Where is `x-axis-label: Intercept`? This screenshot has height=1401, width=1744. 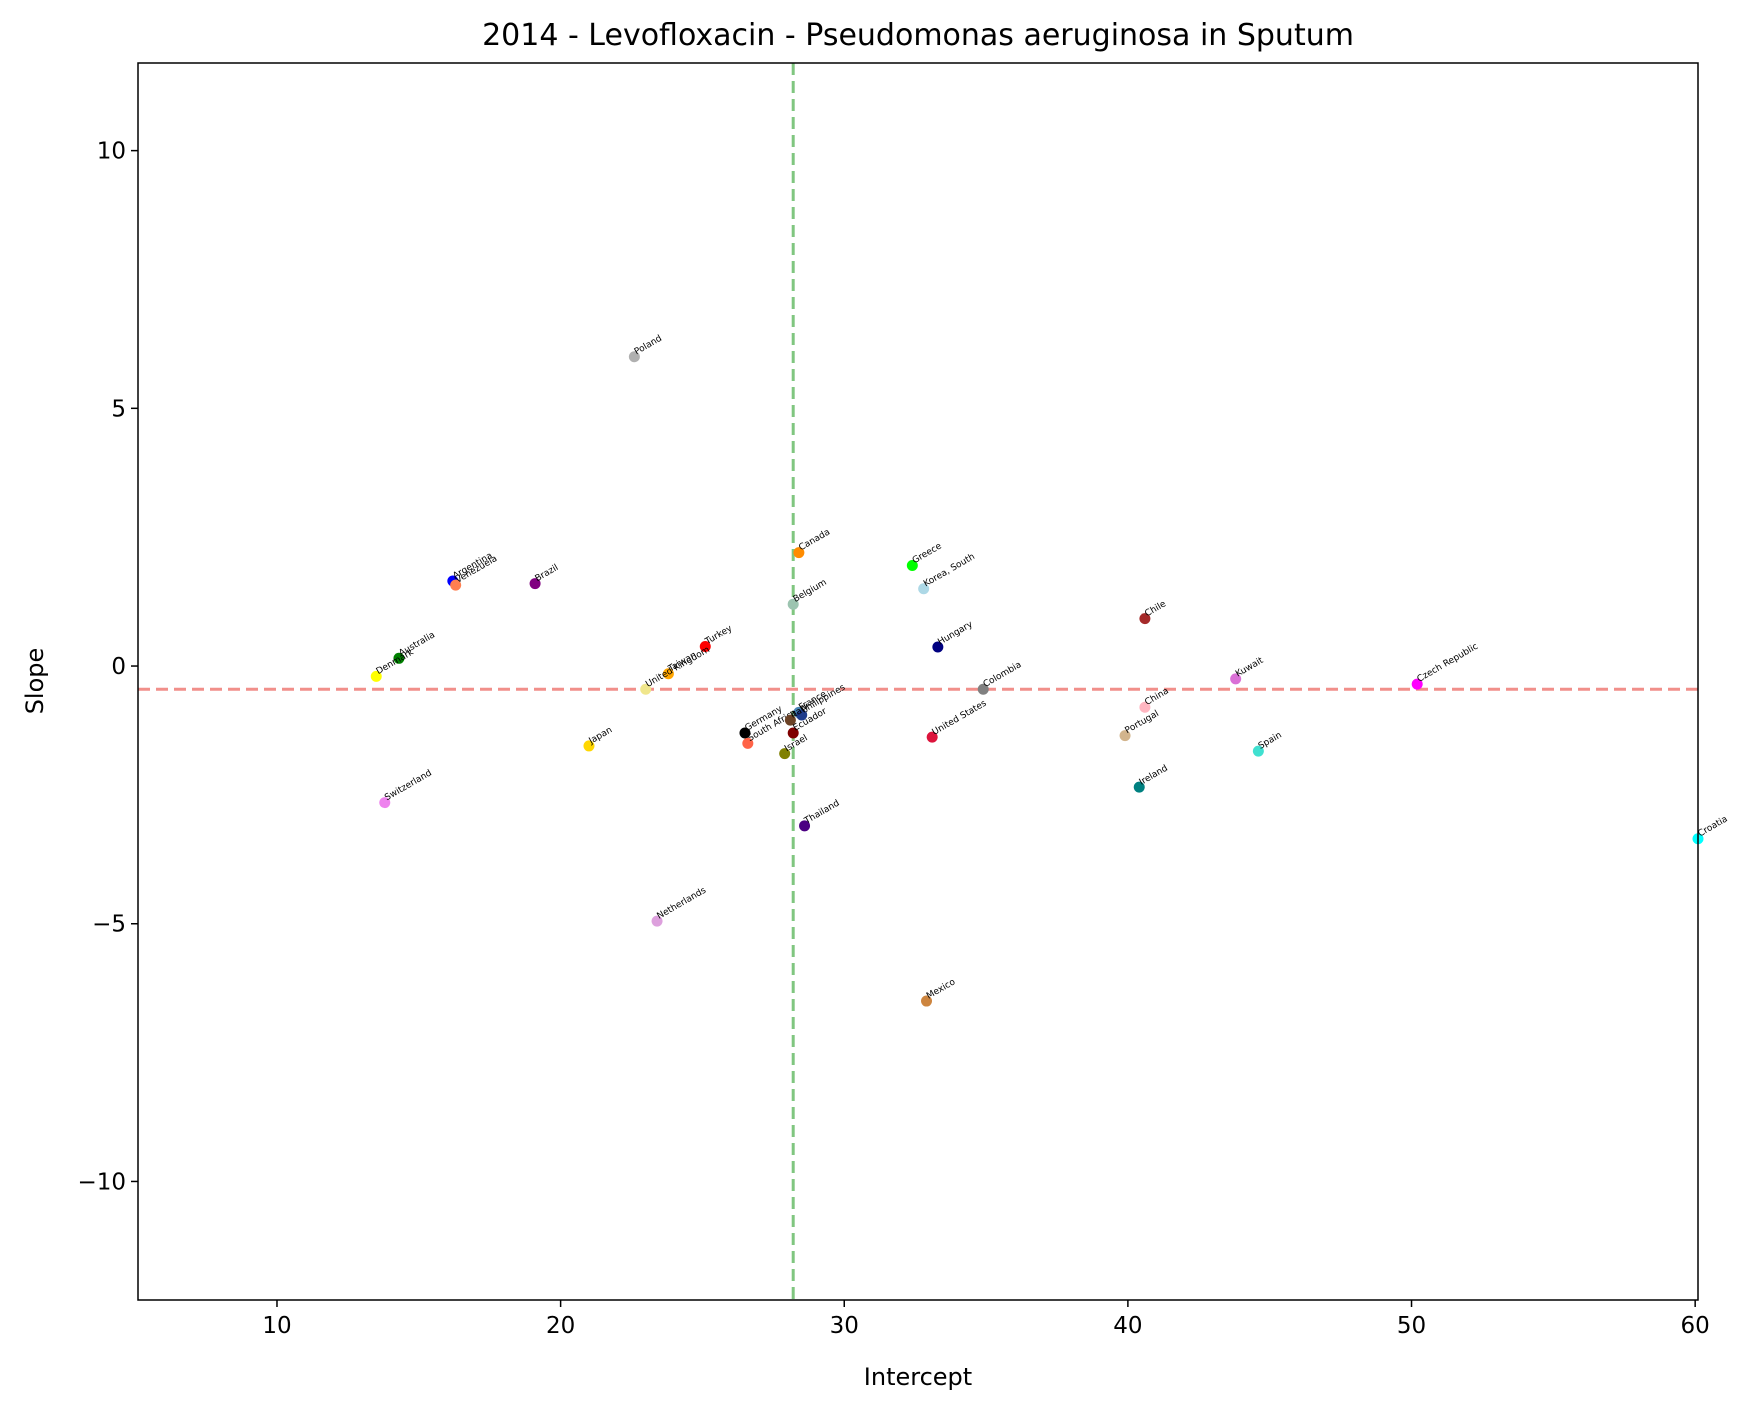 x-axis-label: Intercept is located at coordinates (918, 1377).